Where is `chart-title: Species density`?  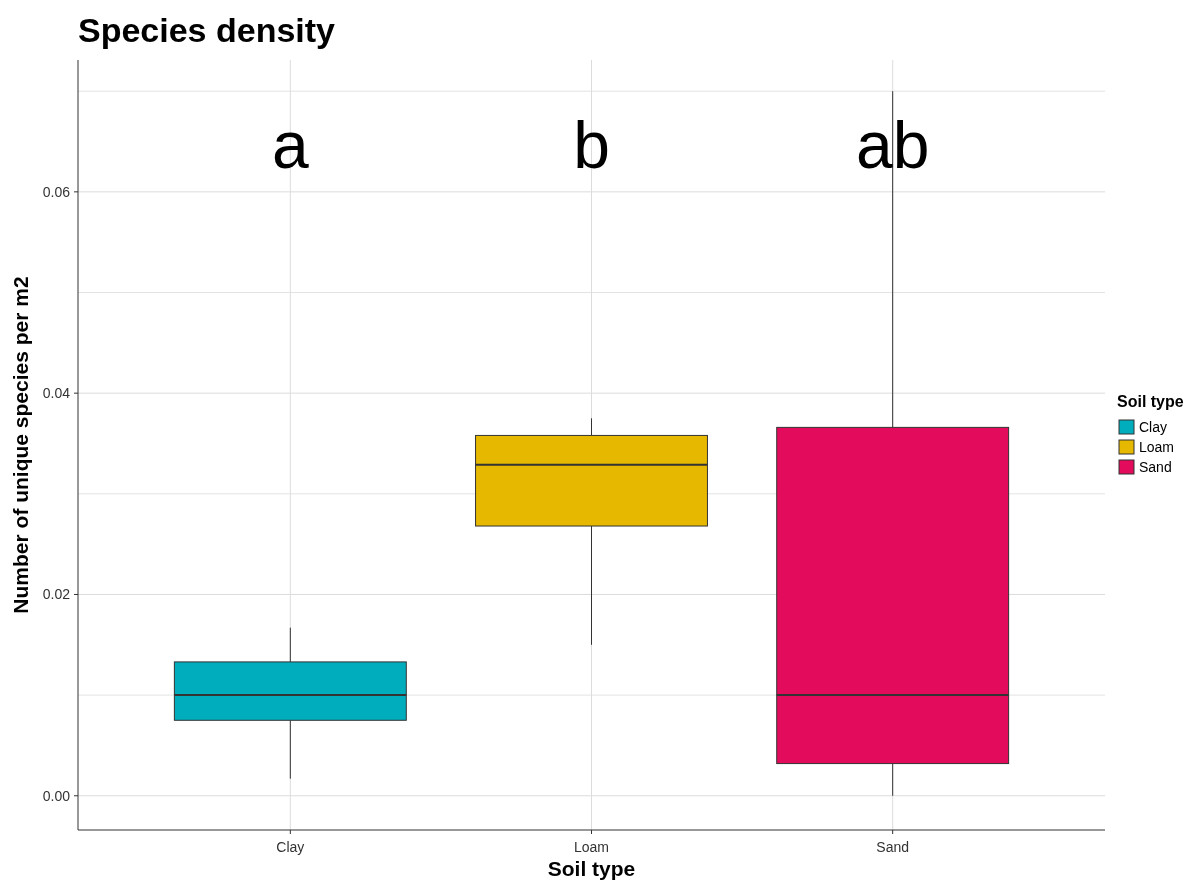 chart-title: Species density is located at coordinates (207, 30).